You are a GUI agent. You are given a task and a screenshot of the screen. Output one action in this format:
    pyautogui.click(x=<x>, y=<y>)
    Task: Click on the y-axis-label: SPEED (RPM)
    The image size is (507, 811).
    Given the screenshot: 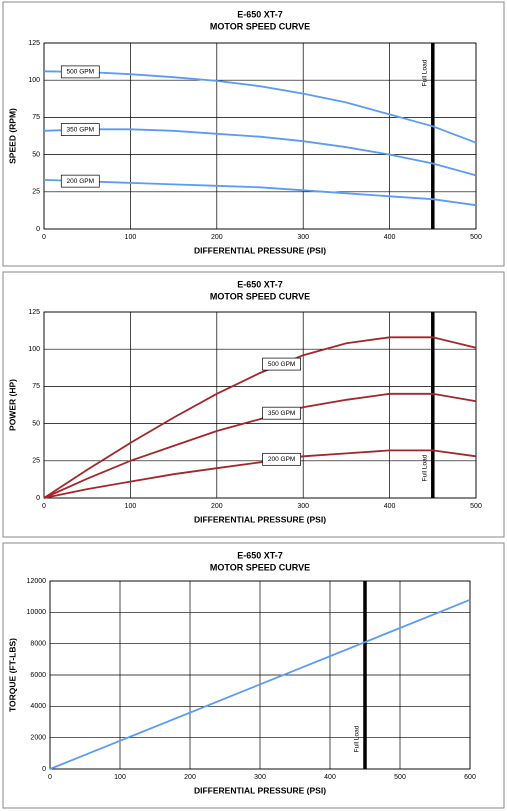 What is the action you would take?
    pyautogui.click(x=12, y=136)
    